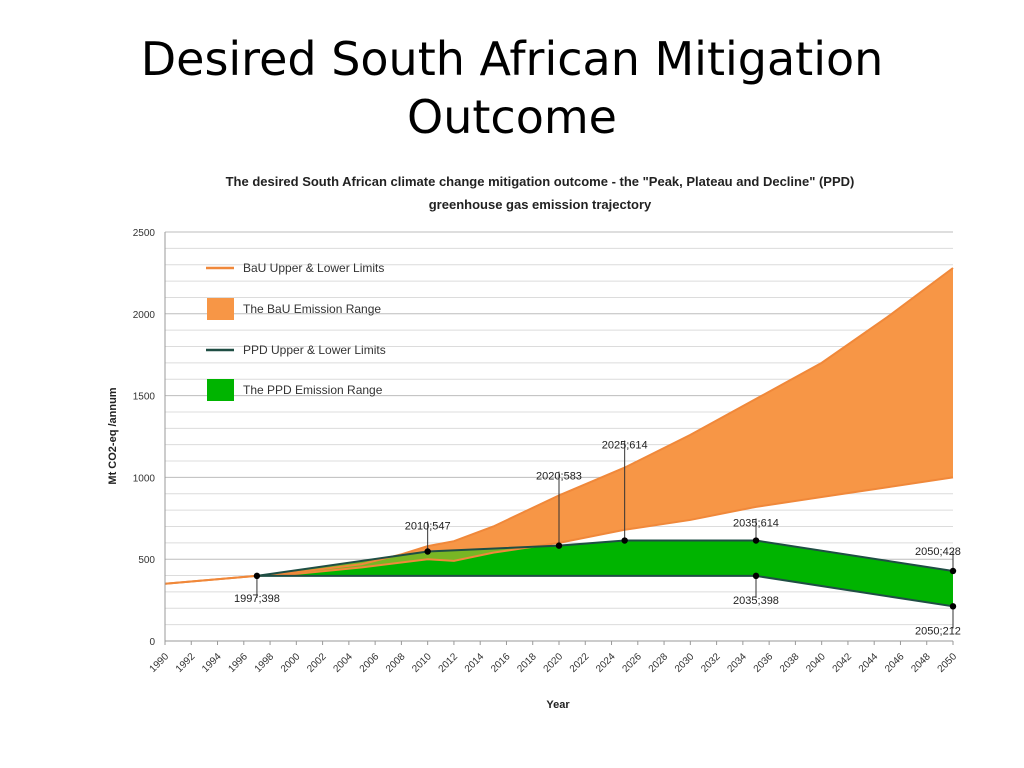 The image size is (1024, 768). Describe the element at coordinates (449, 663) in the screenshot. I see `x-tick-label: 2012` at that location.